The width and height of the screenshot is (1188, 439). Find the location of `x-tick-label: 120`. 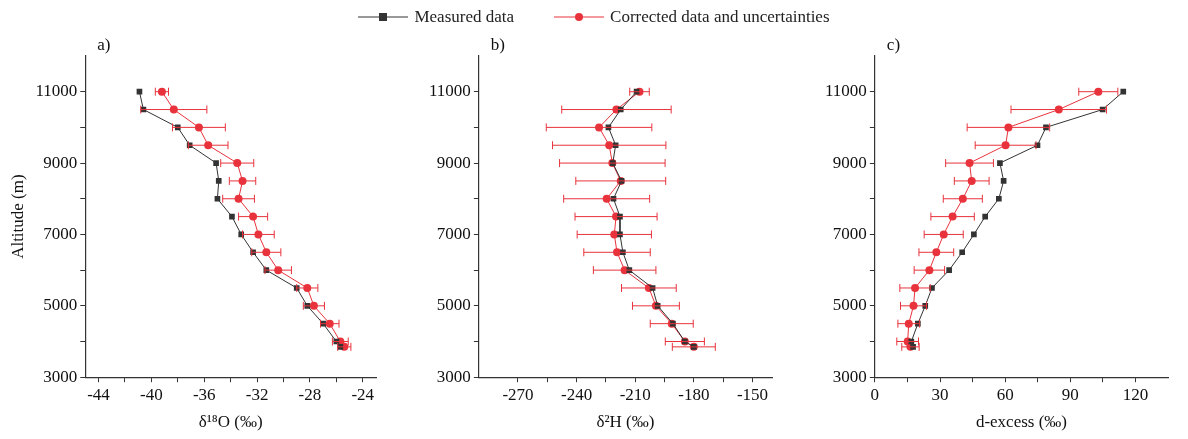

x-tick-label: 120 is located at coordinates (1135, 394).